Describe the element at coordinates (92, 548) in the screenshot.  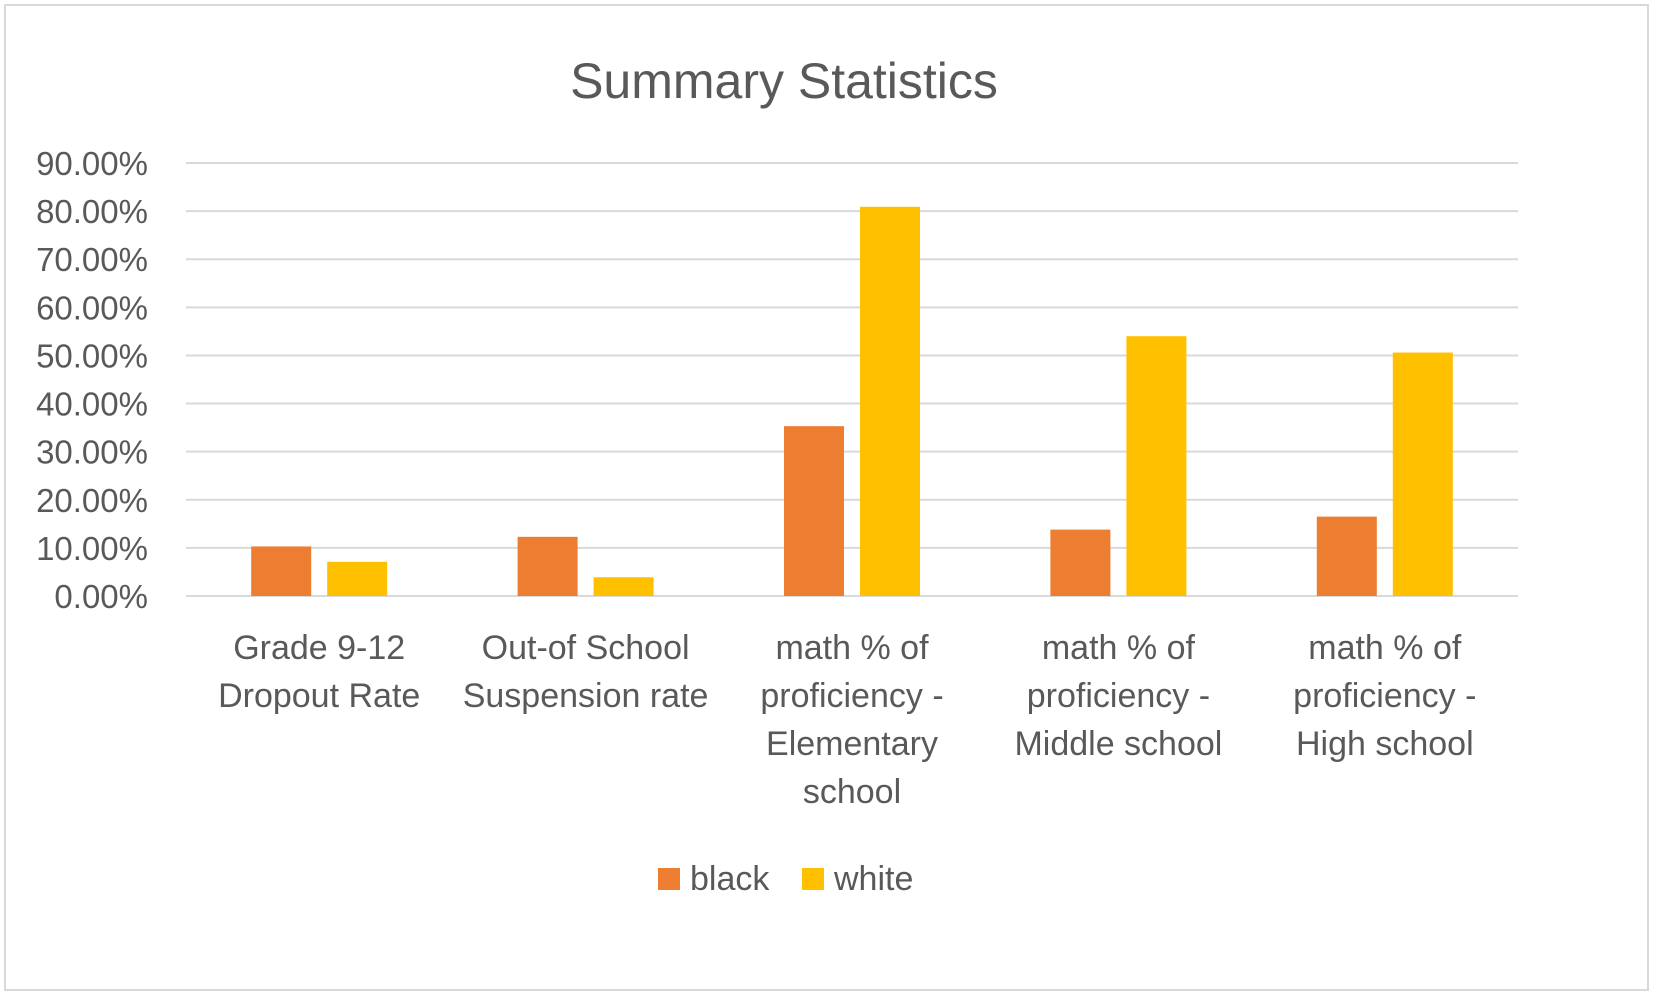
I see `y-tick-label: 10.00%` at that location.